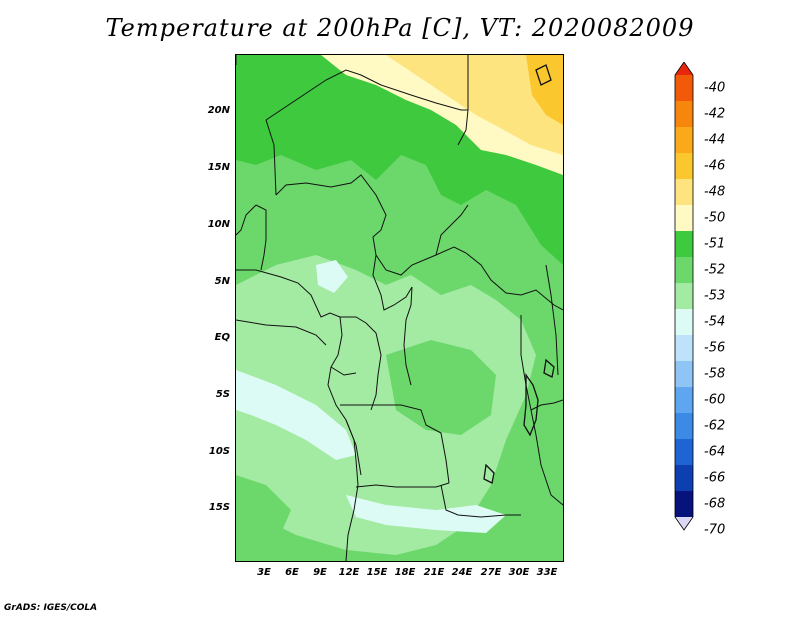 This screenshot has width=800, height=618. Describe the element at coordinates (715, 218) in the screenshot. I see `colorbar-label: -50` at that location.